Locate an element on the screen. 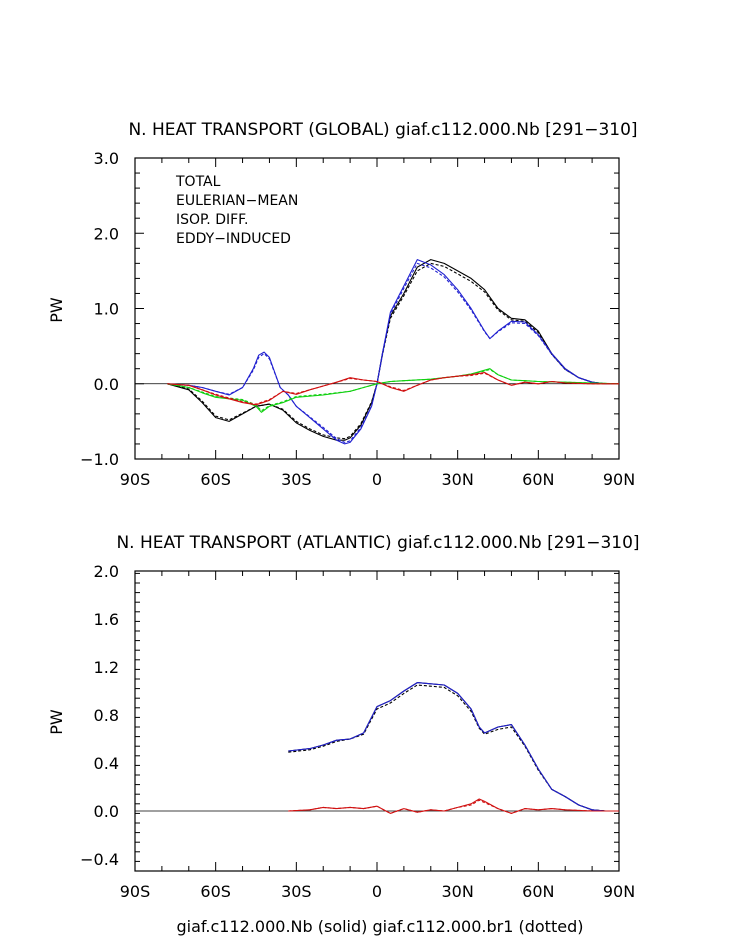 Image resolution: width=733 pixels, height=945 pixels. y-tick-label: 1.0 is located at coordinates (106, 309).